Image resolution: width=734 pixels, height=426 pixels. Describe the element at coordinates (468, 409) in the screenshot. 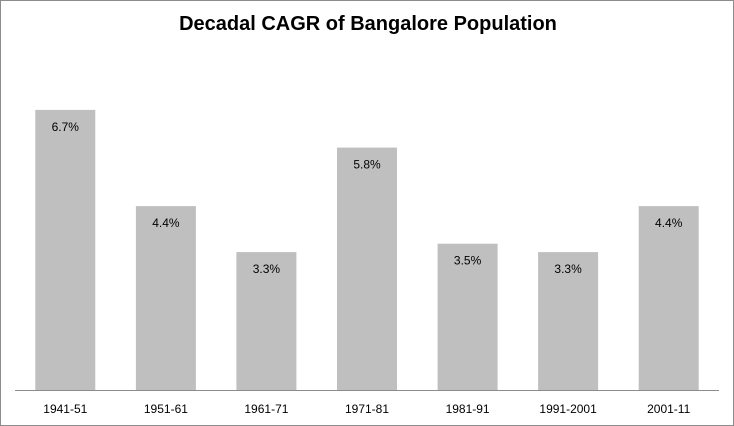

I see `x-tick-label-1981-91: 1981-91` at that location.